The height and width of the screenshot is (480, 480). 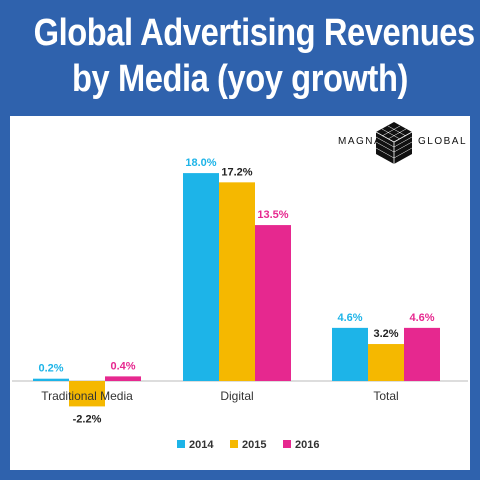 I want to click on data-label-2014-1: 18.0%, so click(x=200, y=163).